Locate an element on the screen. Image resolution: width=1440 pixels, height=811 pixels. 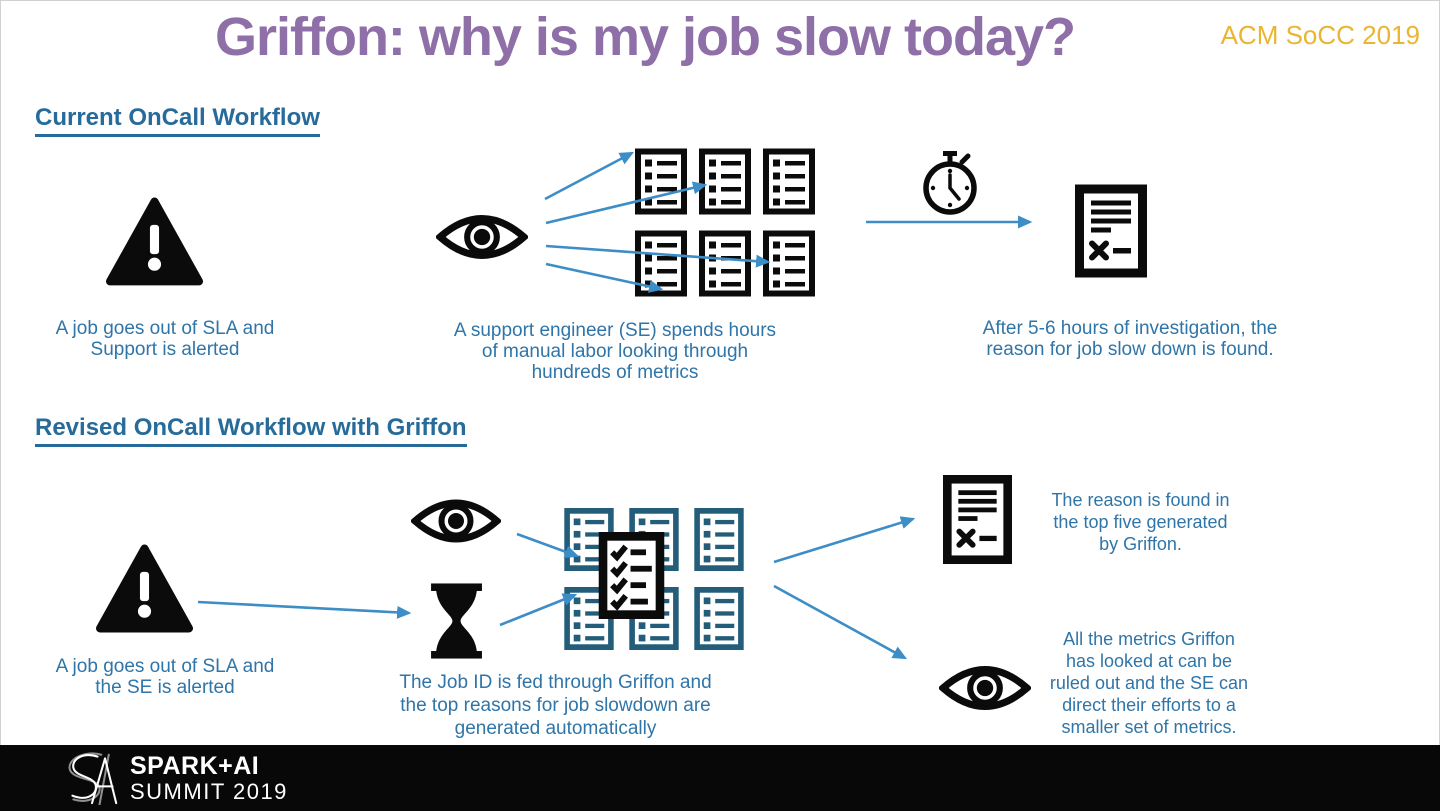
arrow-alert-to-hourglass is located at coordinates (304, 609).